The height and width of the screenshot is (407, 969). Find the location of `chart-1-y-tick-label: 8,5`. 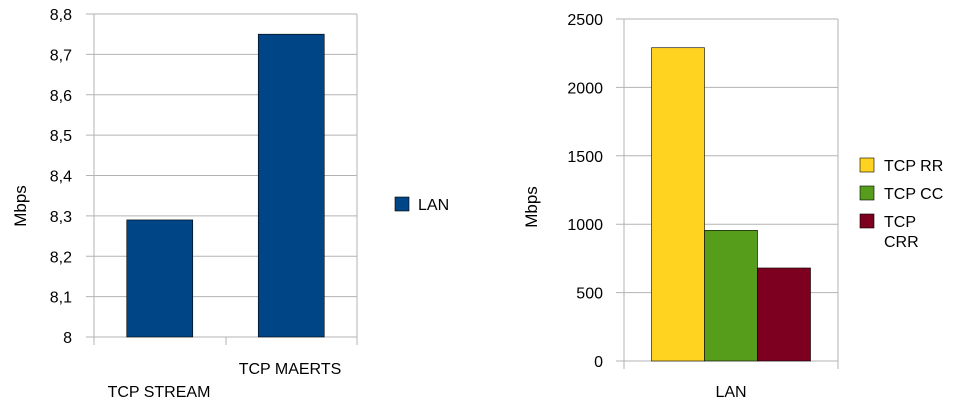

chart-1-y-tick-label: 8,5 is located at coordinates (61, 136).